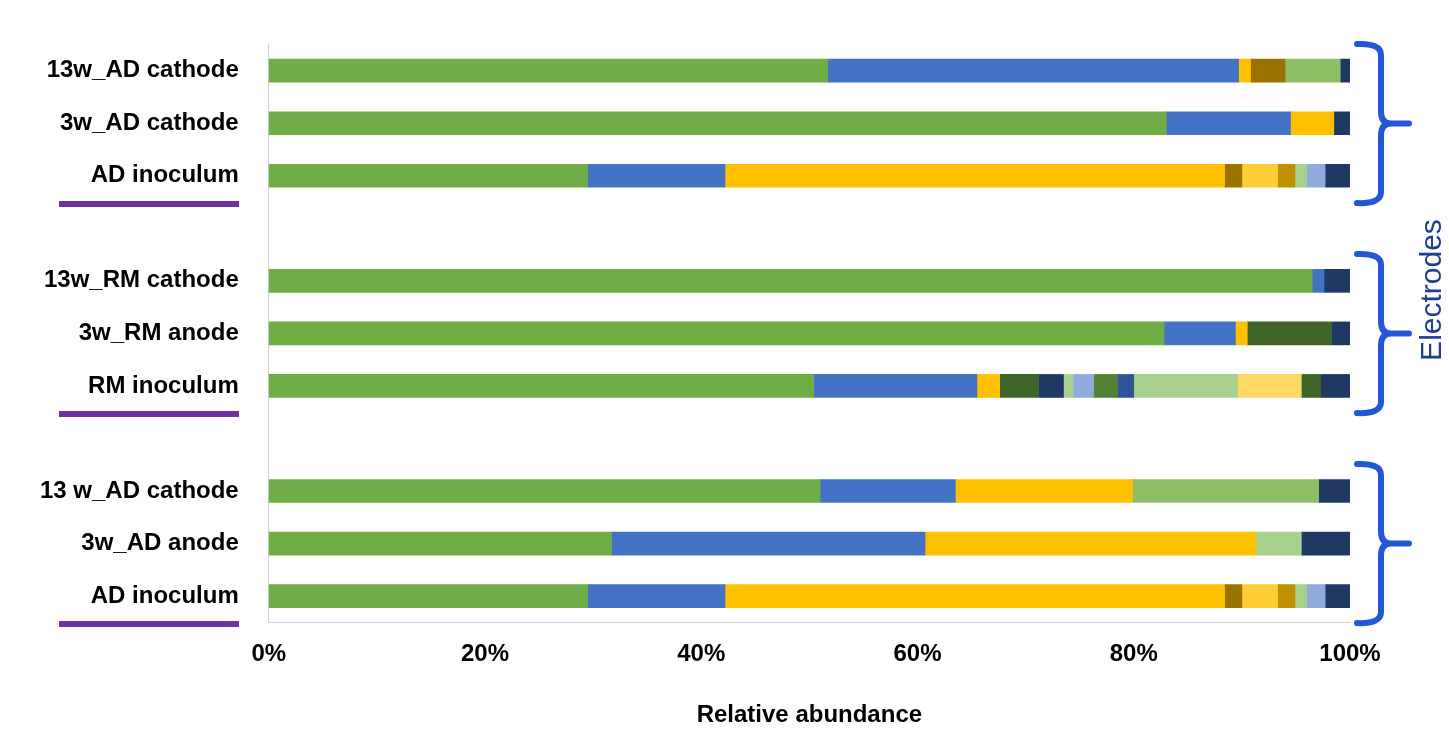 The height and width of the screenshot is (740, 1449). Describe the element at coordinates (141, 279) in the screenshot. I see `y-tick-label: 13w_RM cathode` at that location.